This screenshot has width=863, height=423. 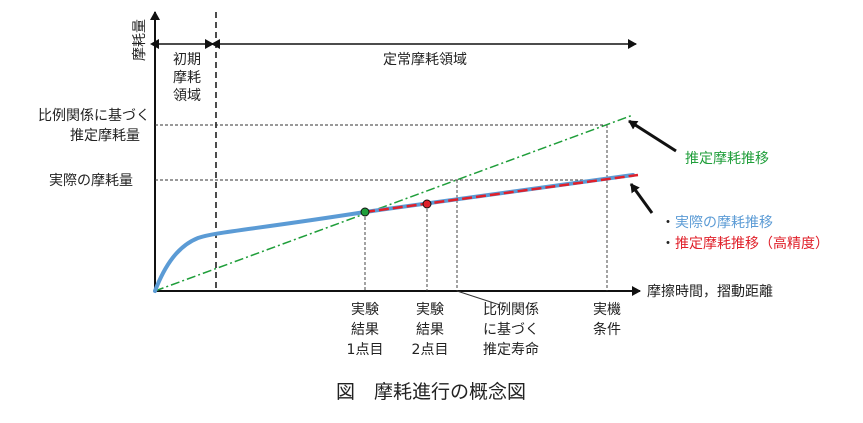 What do you see at coordinates (430, 350) in the screenshot?
I see `svg-text: 2点目` at bounding box center [430, 350].